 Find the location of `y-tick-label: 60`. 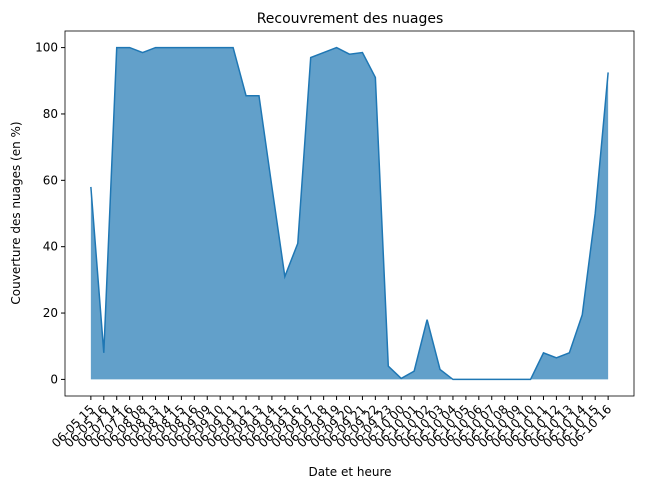

y-tick-label: 60 is located at coordinates (50, 180).